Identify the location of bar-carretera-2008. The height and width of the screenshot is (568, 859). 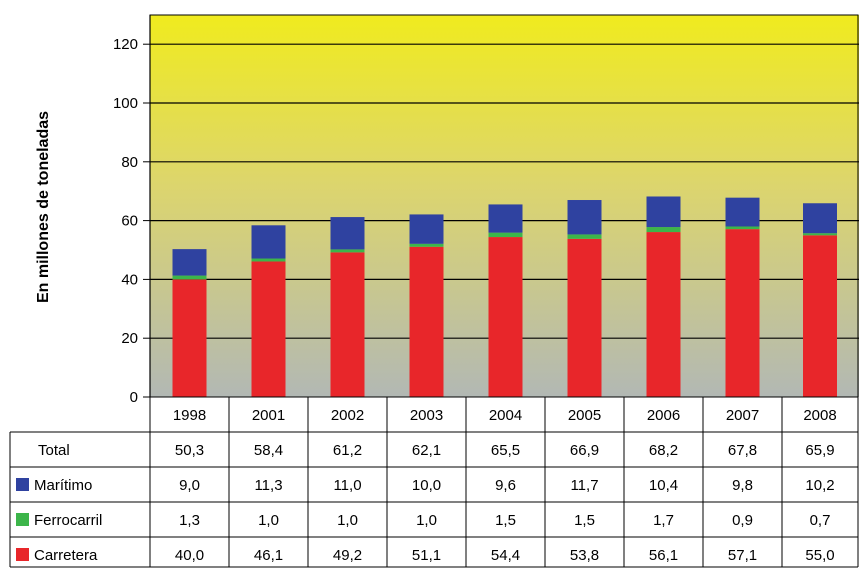
(820, 316).